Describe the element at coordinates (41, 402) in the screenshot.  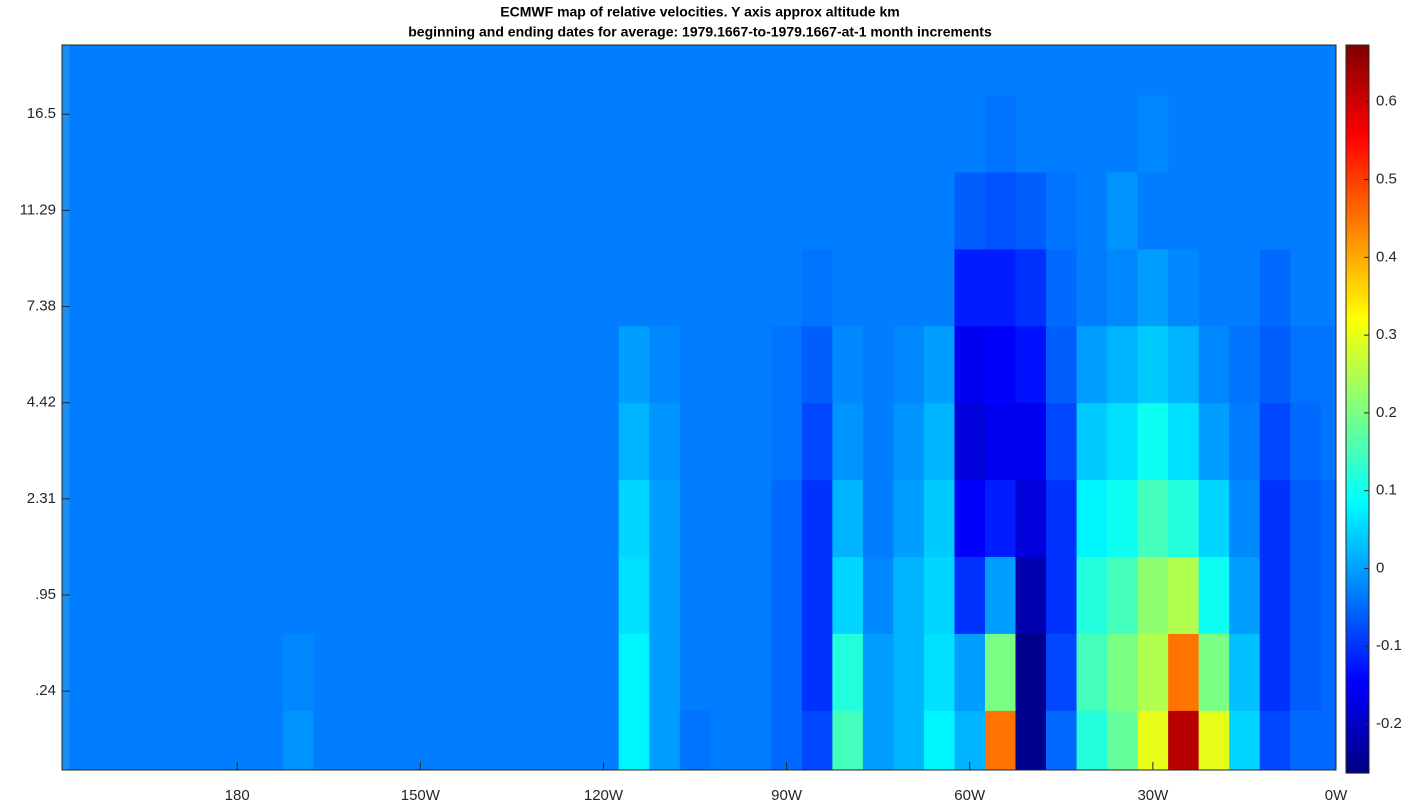
I see `y-tick-label: 4.42` at that location.